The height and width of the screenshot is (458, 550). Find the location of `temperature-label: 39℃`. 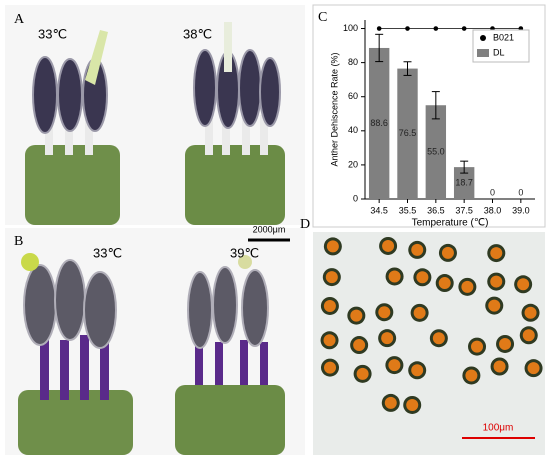

temperature-label: 39℃ is located at coordinates (244, 252).